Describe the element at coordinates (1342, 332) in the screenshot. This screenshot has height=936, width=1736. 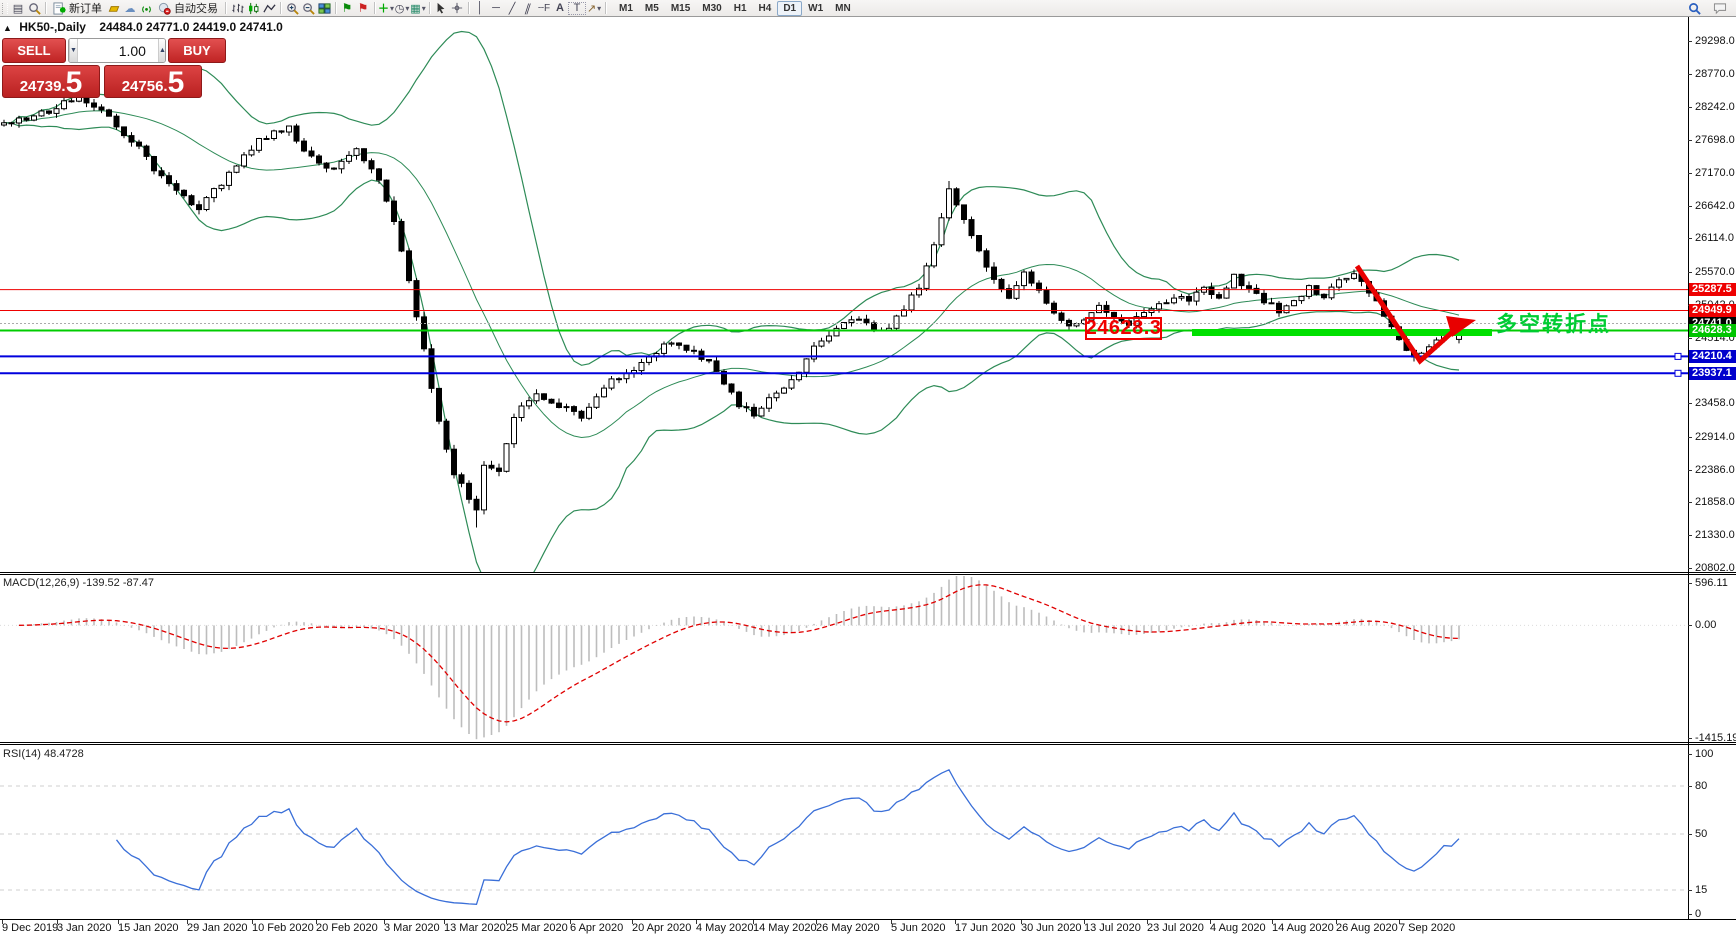
I see `support-bar-object` at that location.